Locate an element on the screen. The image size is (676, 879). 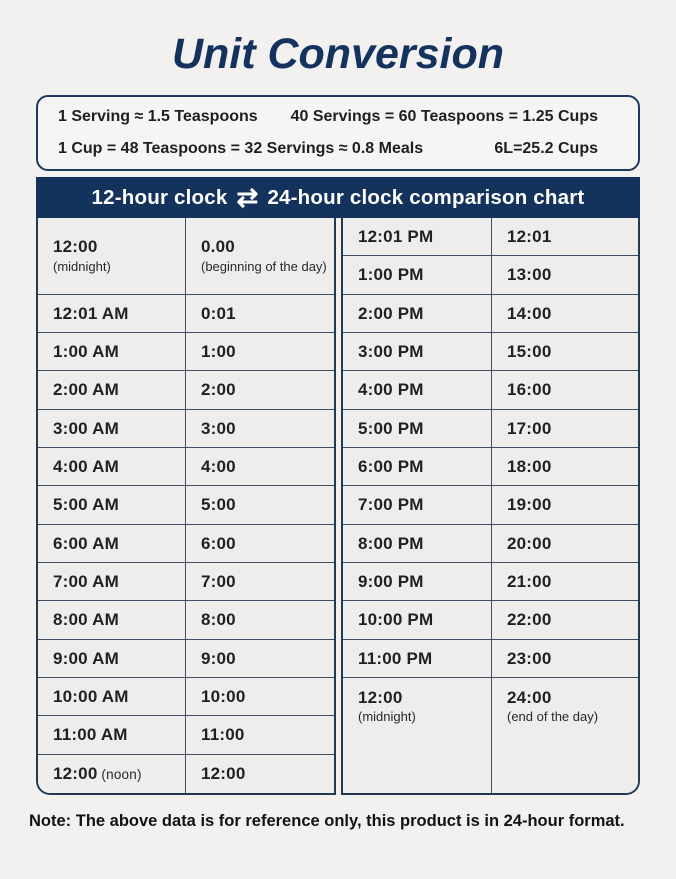
time-value: 7:00 AM is located at coordinates (86, 582).